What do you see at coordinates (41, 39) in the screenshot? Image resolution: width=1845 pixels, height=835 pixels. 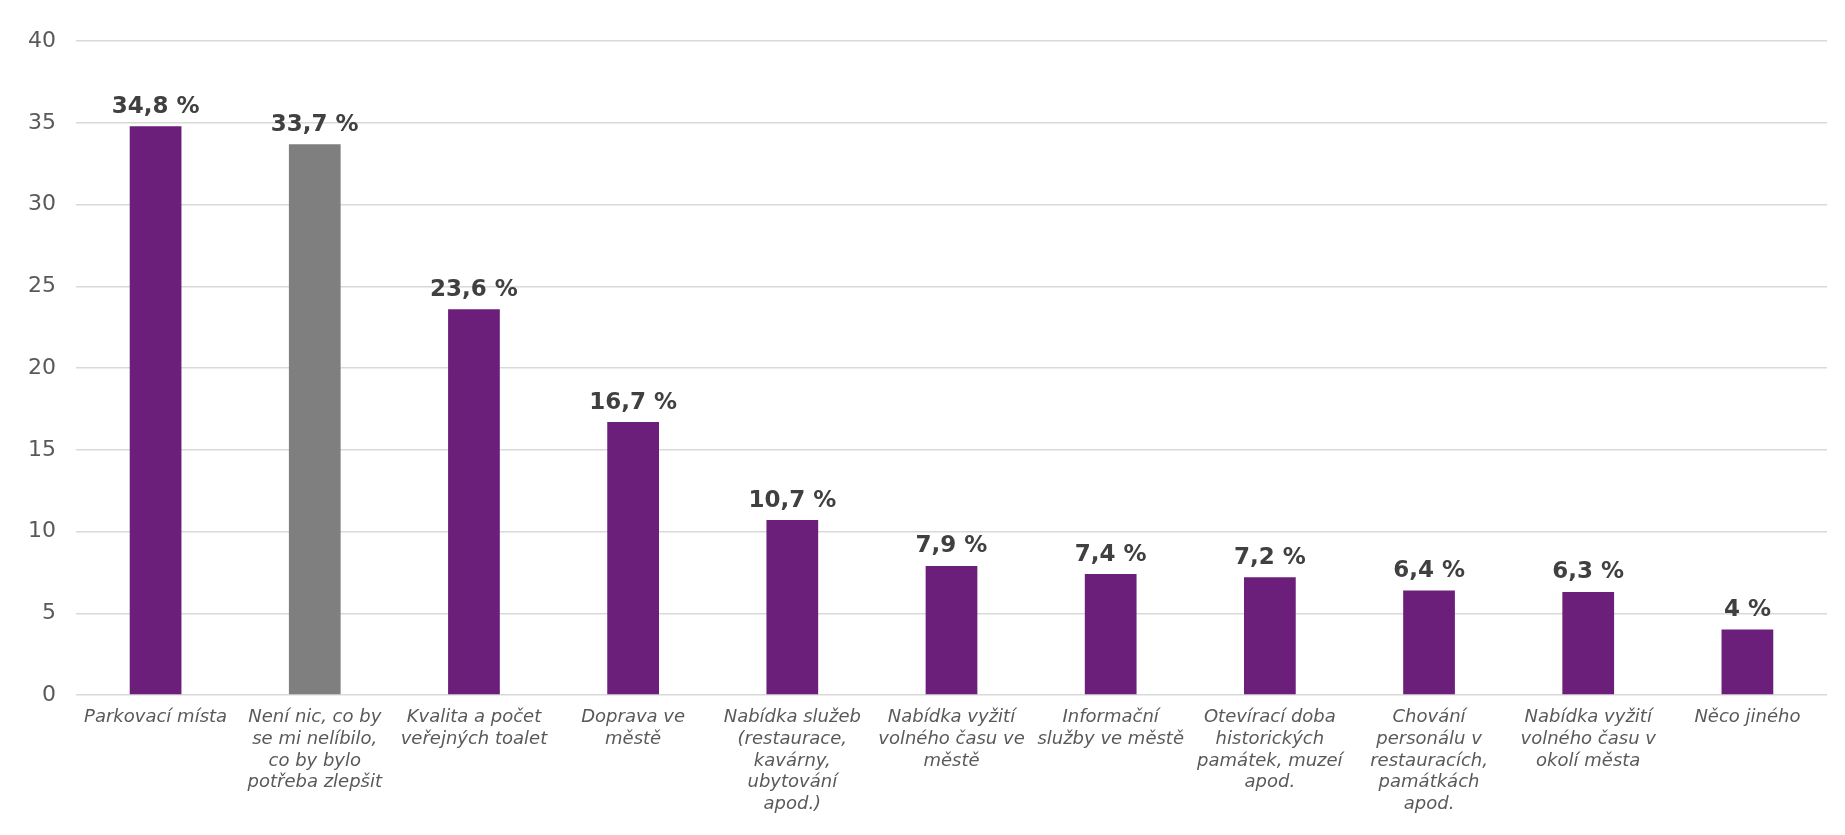 I see `y-tick-label: 40` at bounding box center [41, 39].